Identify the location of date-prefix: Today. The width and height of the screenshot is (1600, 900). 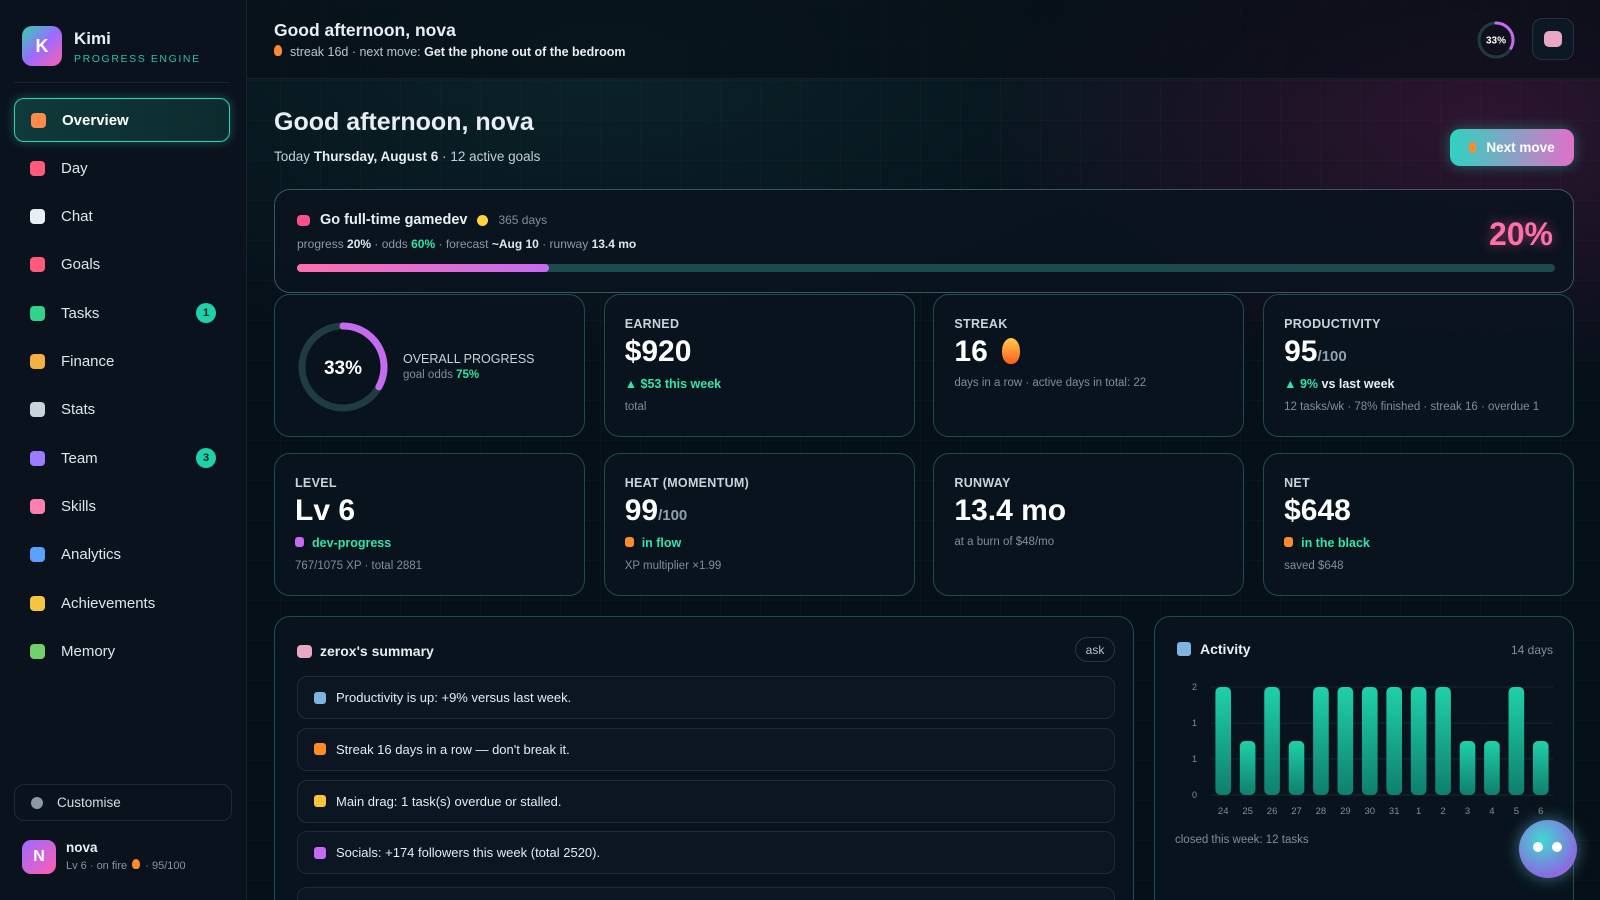
(292, 156).